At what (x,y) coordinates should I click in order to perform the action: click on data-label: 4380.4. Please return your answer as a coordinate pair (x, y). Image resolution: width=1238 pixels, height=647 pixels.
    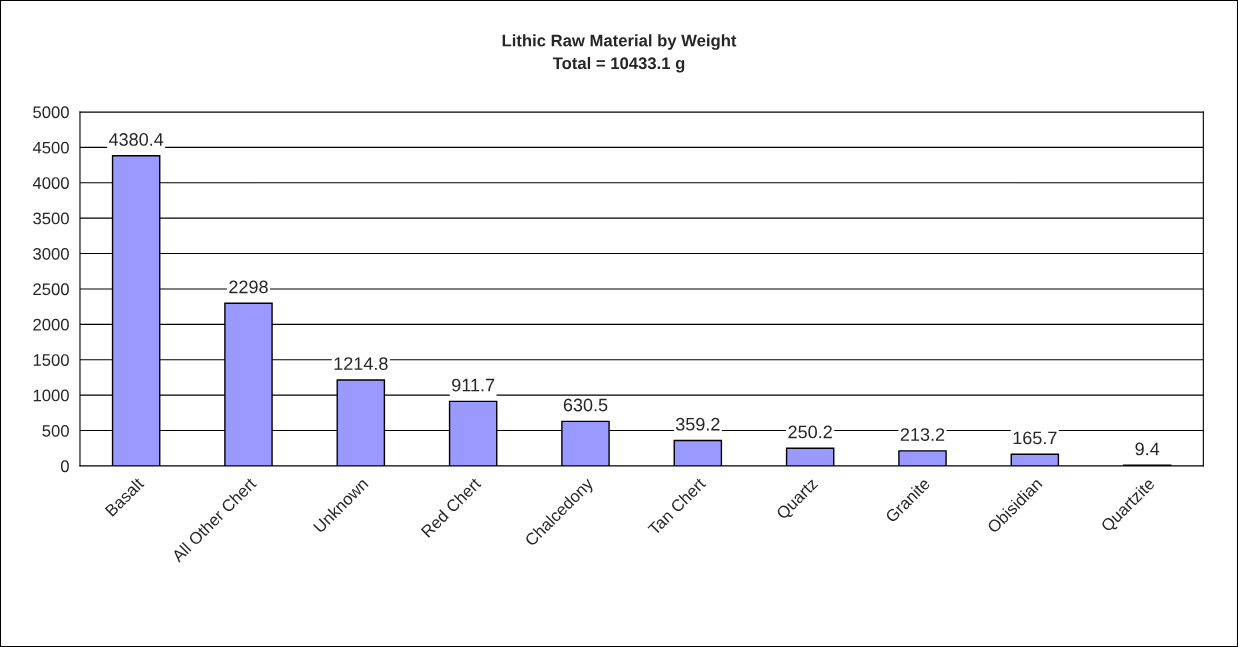
    Looking at the image, I should click on (136, 139).